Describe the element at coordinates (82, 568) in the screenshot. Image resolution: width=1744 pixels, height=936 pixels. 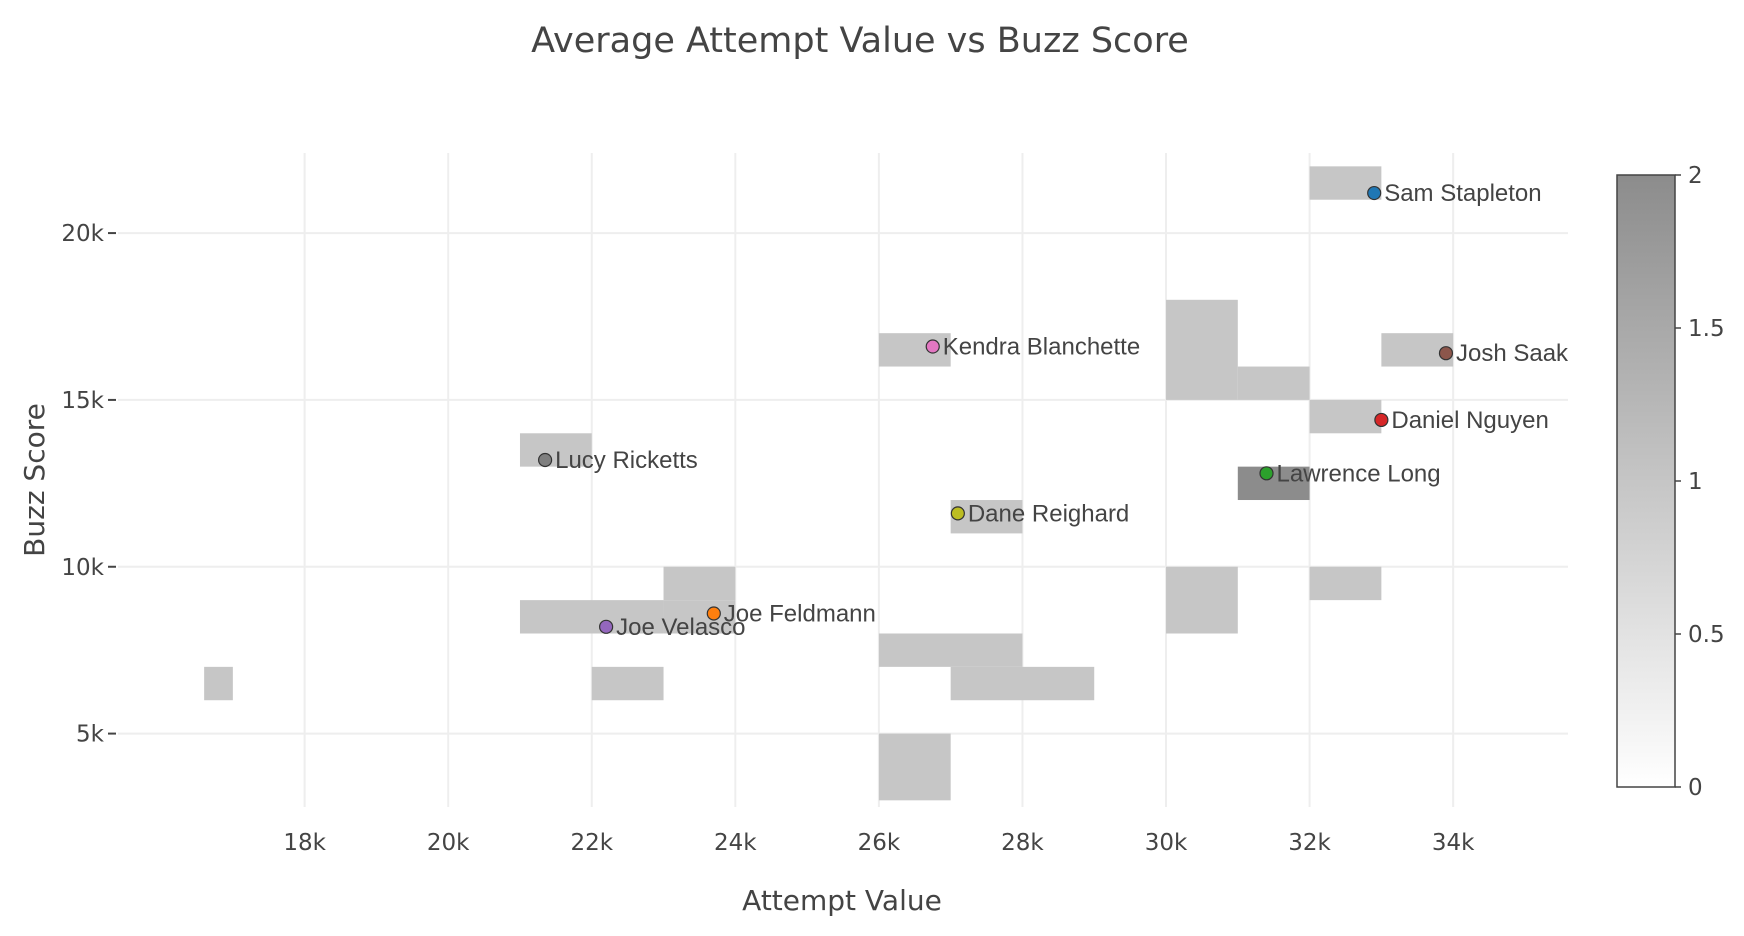
I see `y-tick-label: 10k` at that location.